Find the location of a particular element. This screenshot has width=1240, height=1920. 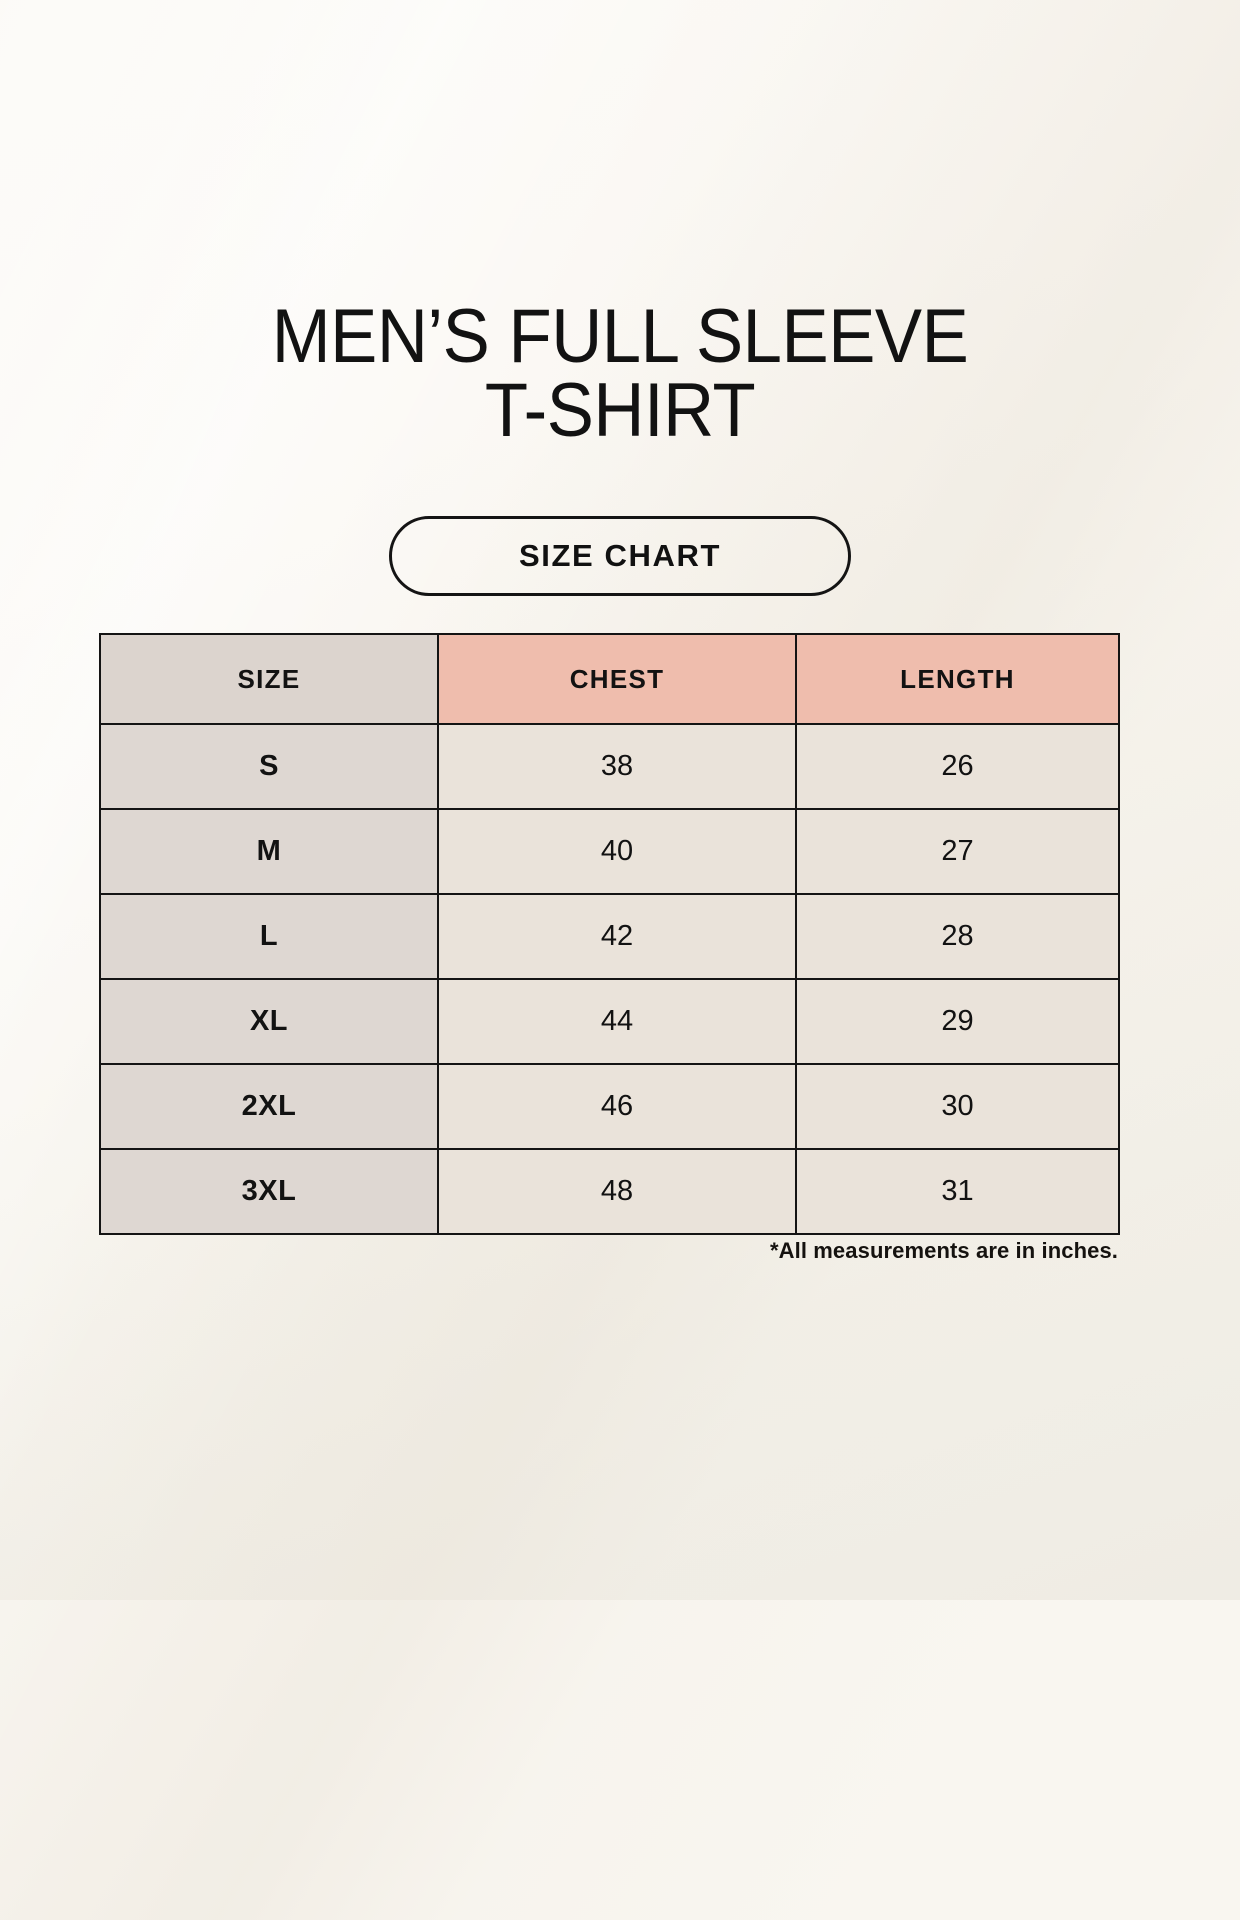

cell-size: L is located at coordinates (269, 936).